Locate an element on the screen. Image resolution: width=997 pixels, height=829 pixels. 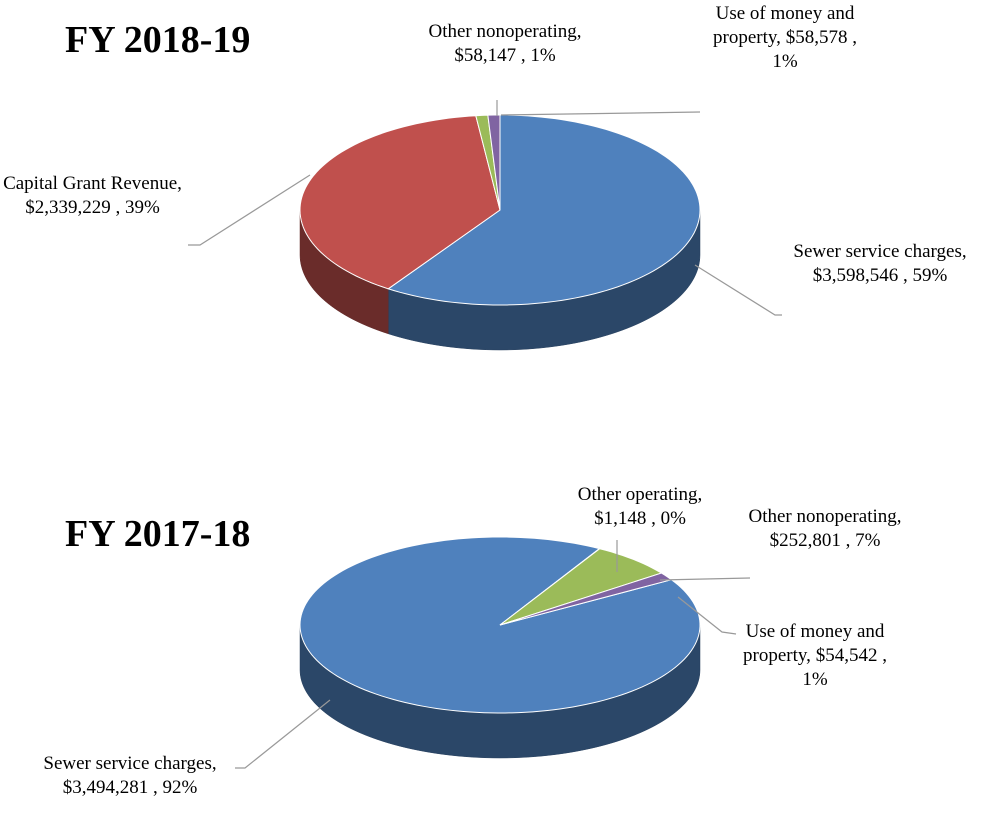
chart-title: FY 2017-18 is located at coordinates (158, 534).